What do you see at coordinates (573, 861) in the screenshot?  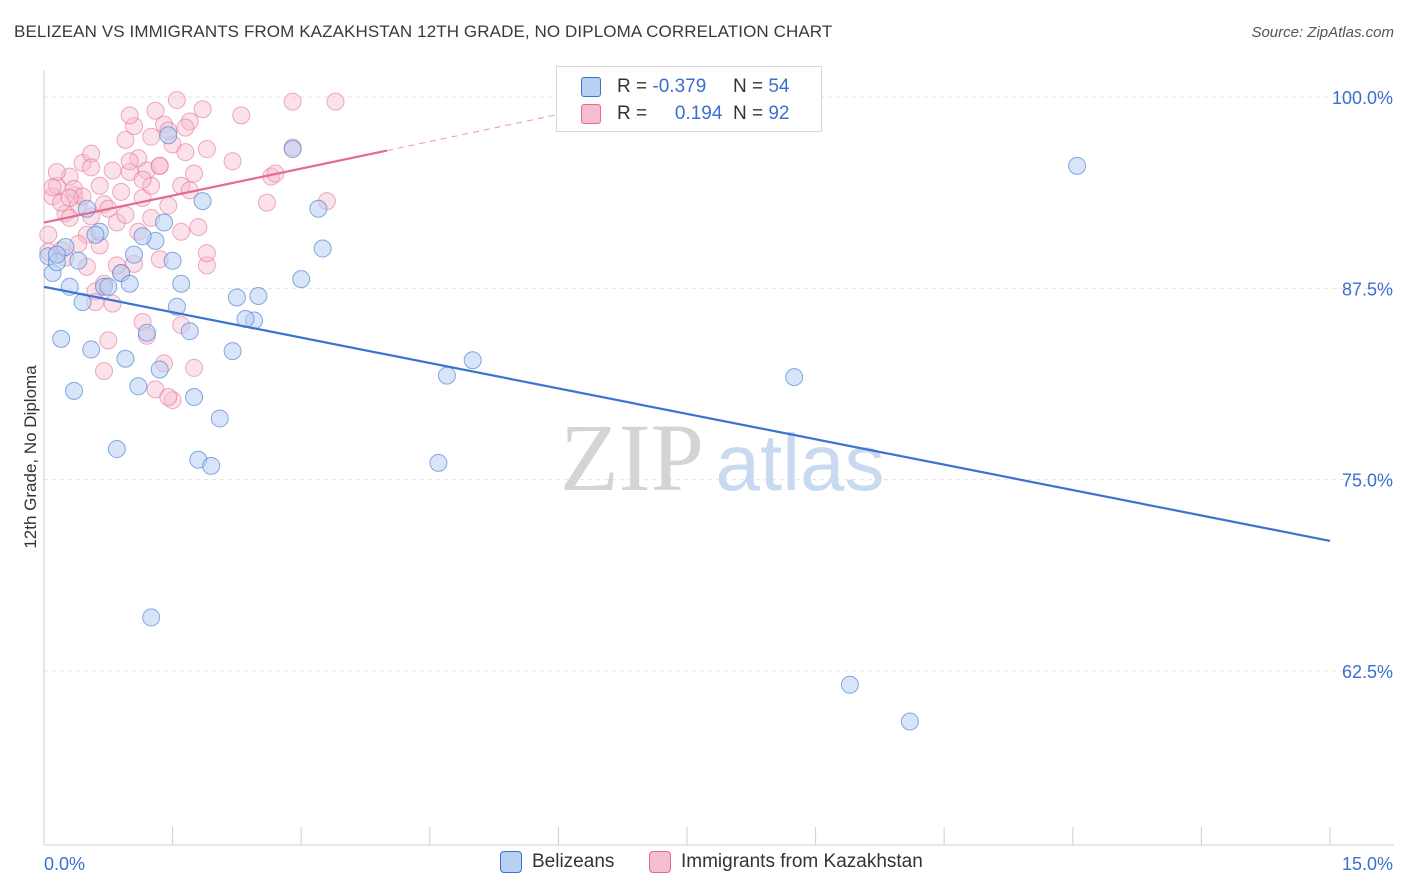 I see `legend-label-belizeans: Belizeans` at bounding box center [573, 861].